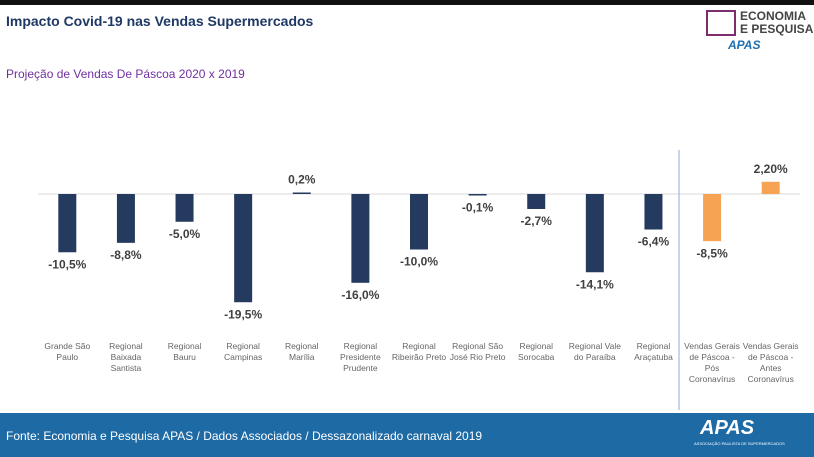  I want to click on data-label: -8,8%, so click(126, 255).